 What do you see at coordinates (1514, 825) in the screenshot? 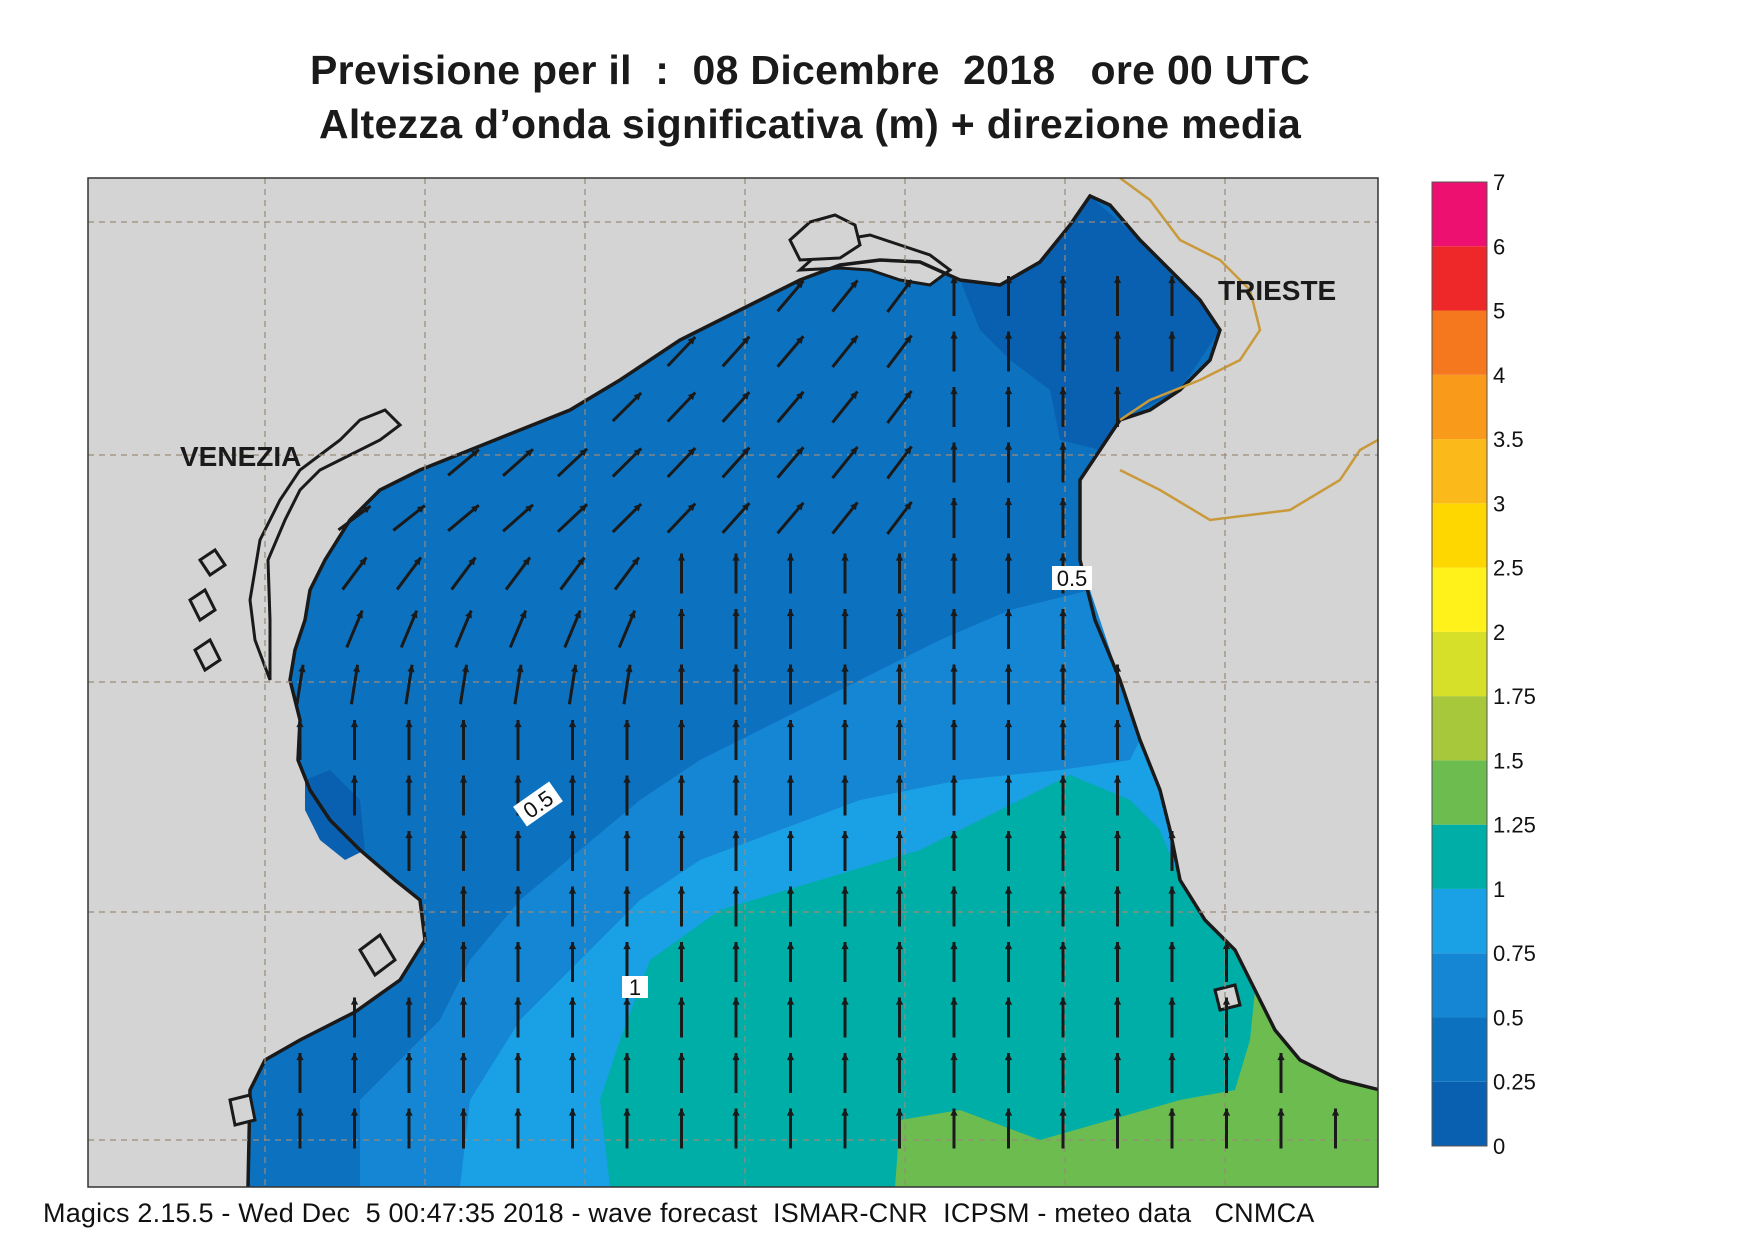
I see `colorbar-tick-label: 1.25` at bounding box center [1514, 825].